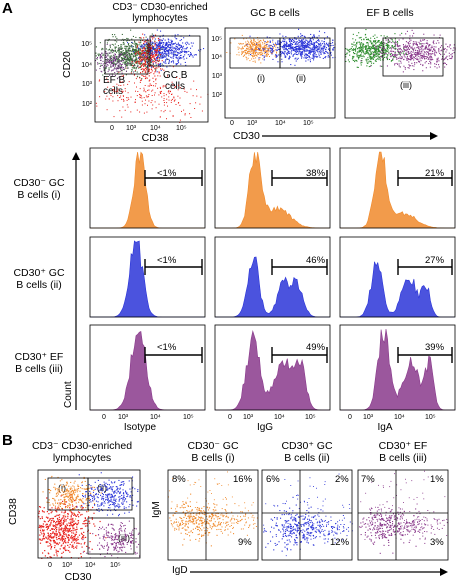  What do you see at coordinates (280, 123) in the screenshot?
I see `tick-x4-2: 10⁴` at bounding box center [280, 123].